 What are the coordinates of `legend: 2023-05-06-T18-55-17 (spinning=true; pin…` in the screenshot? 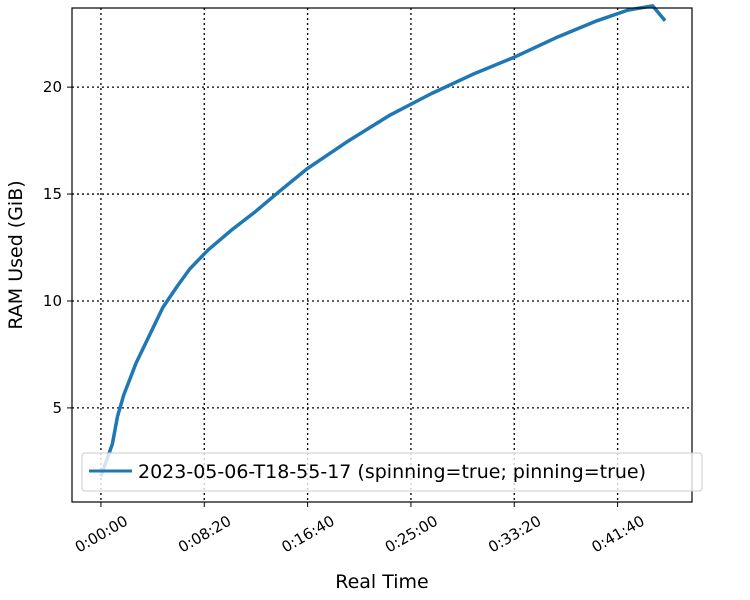 It's located at (392, 472).